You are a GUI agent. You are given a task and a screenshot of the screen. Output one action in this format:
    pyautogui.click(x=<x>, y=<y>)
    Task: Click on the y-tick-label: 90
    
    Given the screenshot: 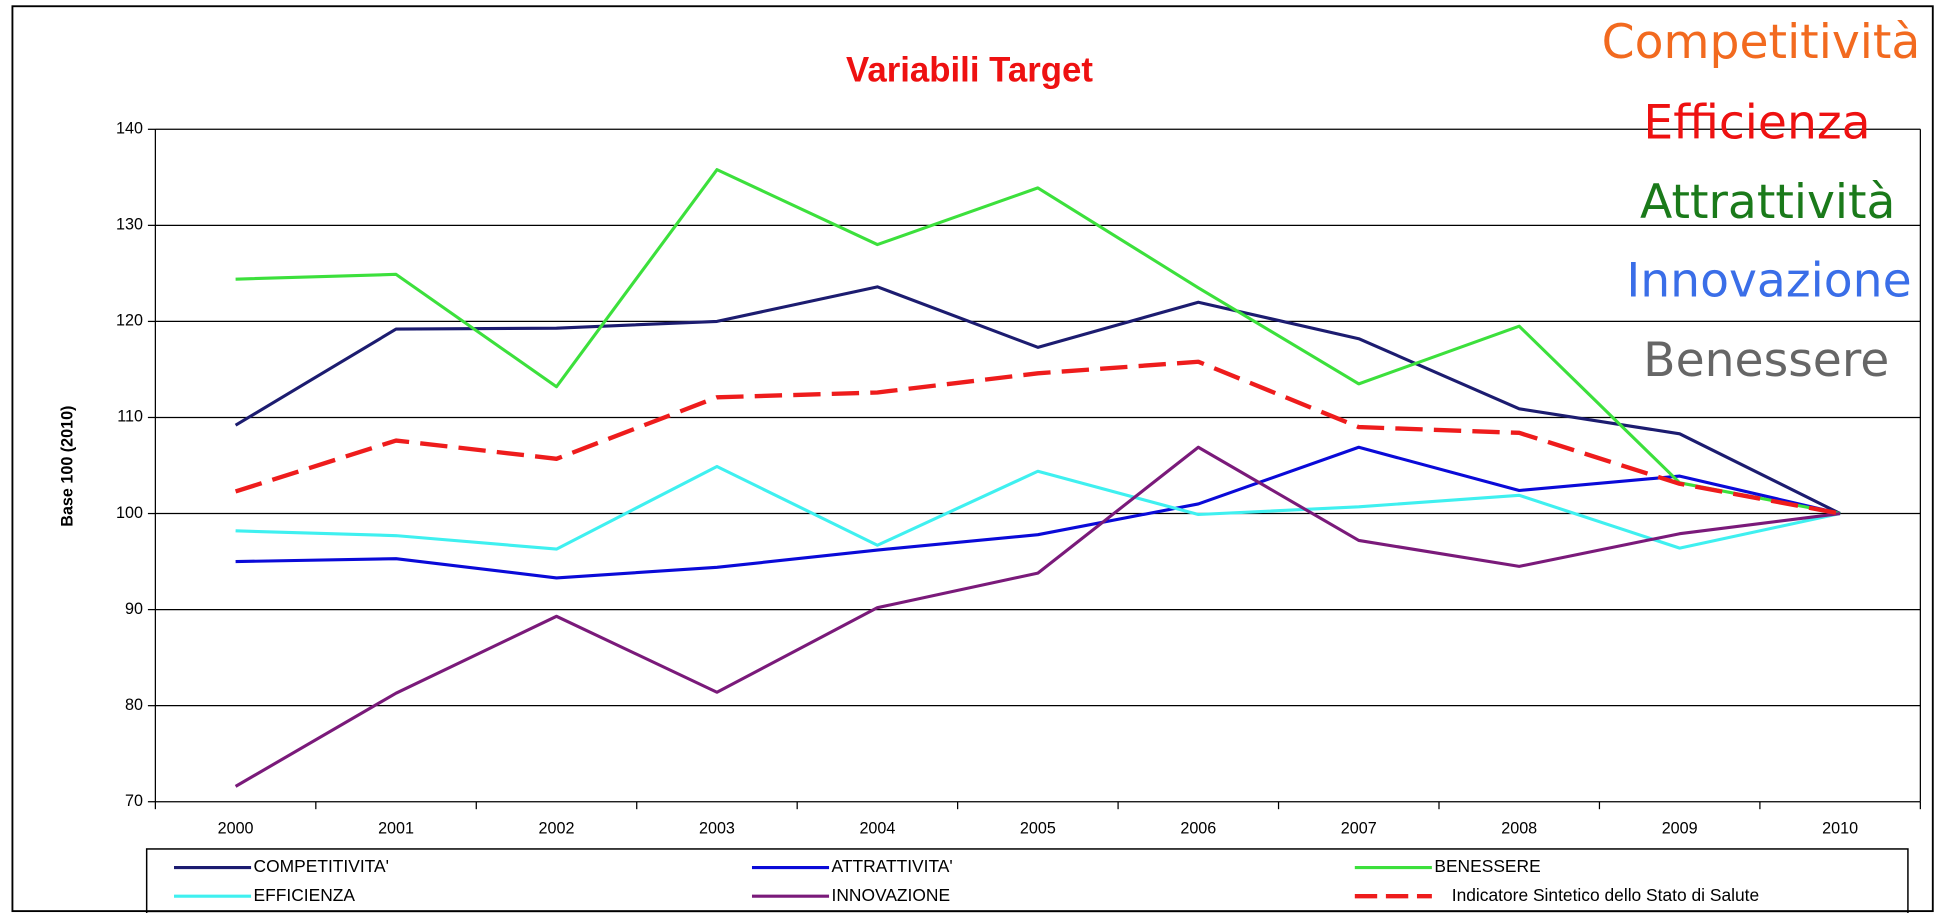 What is the action you would take?
    pyautogui.click(x=134, y=609)
    